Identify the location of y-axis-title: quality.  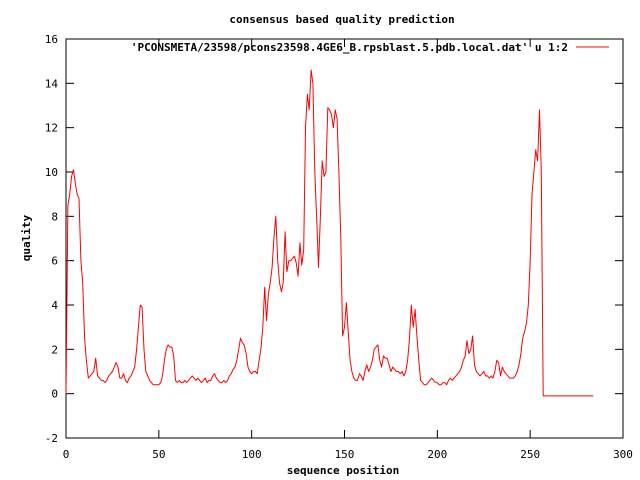
(26, 237).